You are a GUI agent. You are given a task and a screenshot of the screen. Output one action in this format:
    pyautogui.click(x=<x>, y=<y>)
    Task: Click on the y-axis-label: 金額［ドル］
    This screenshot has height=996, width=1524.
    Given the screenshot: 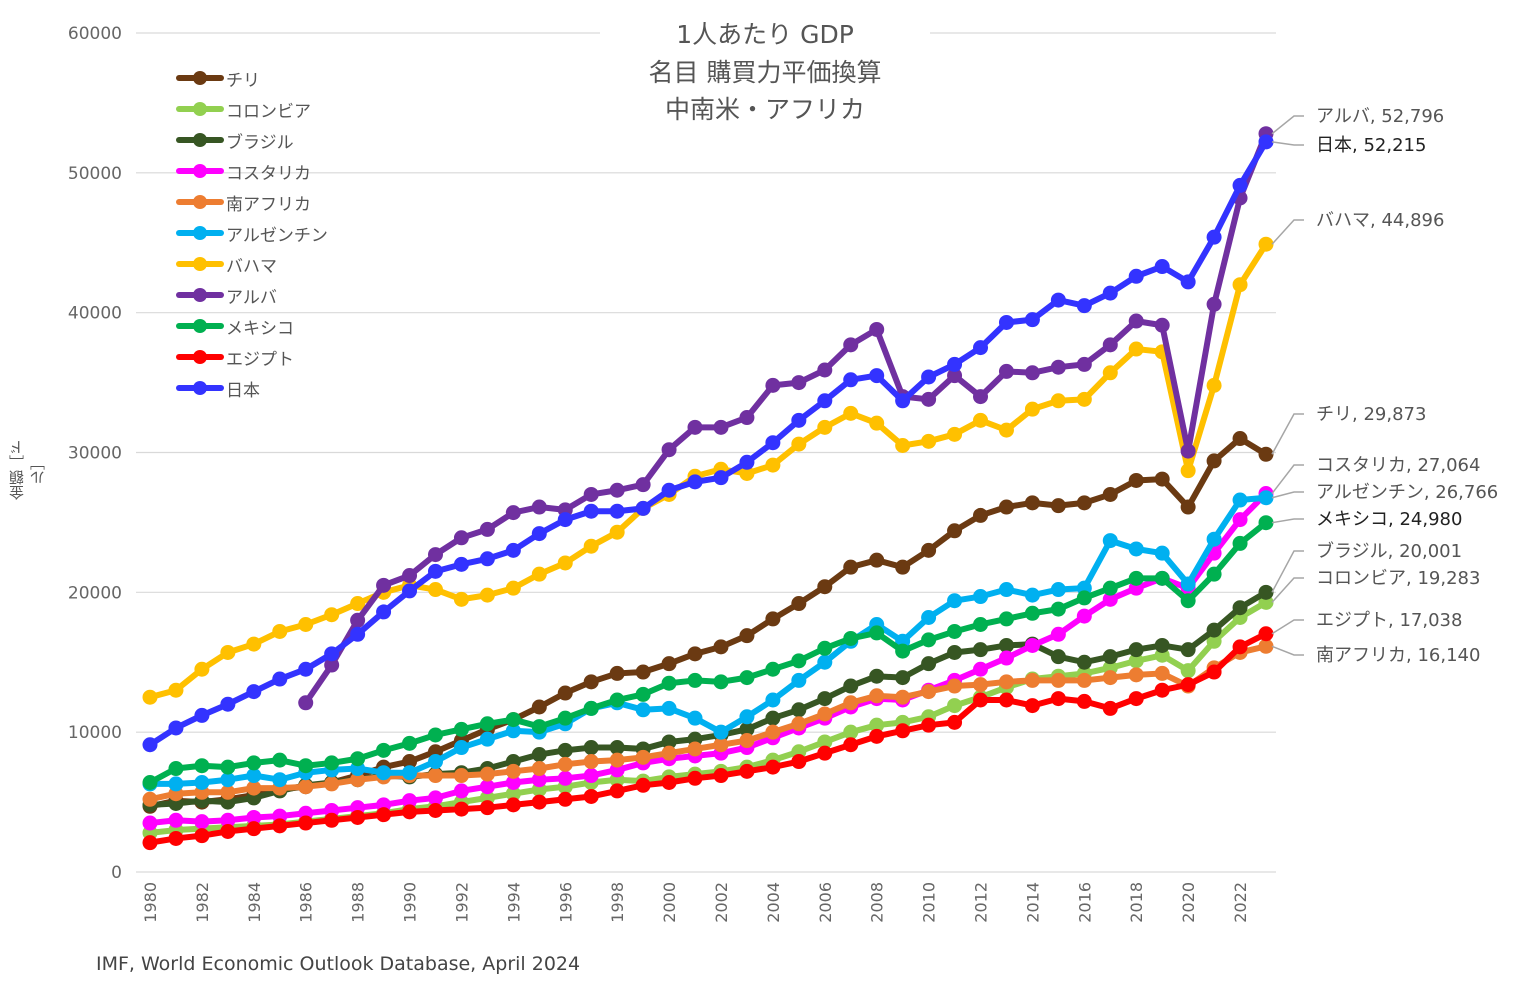 What is the action you would take?
    pyautogui.click(x=27, y=470)
    